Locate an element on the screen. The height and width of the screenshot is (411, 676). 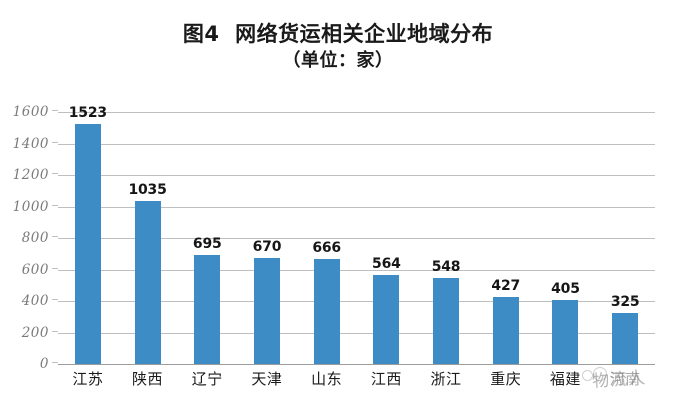
y-axis-tick: 0 is located at coordinates (49, 364).